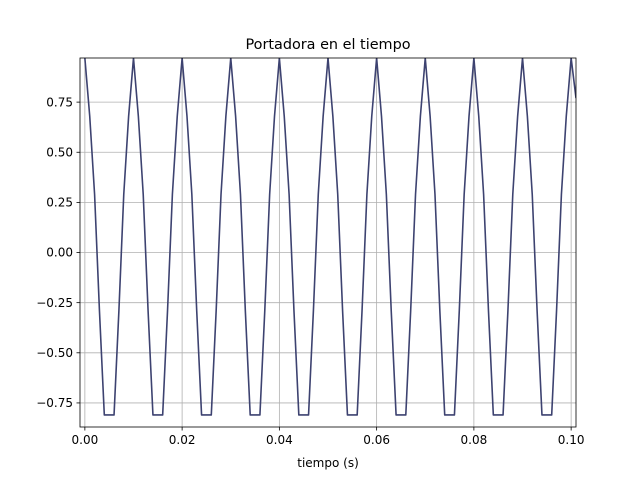 The image size is (640, 480). Describe the element at coordinates (327, 45) in the screenshot. I see `chart-title: Portadora en el tiempo` at that location.